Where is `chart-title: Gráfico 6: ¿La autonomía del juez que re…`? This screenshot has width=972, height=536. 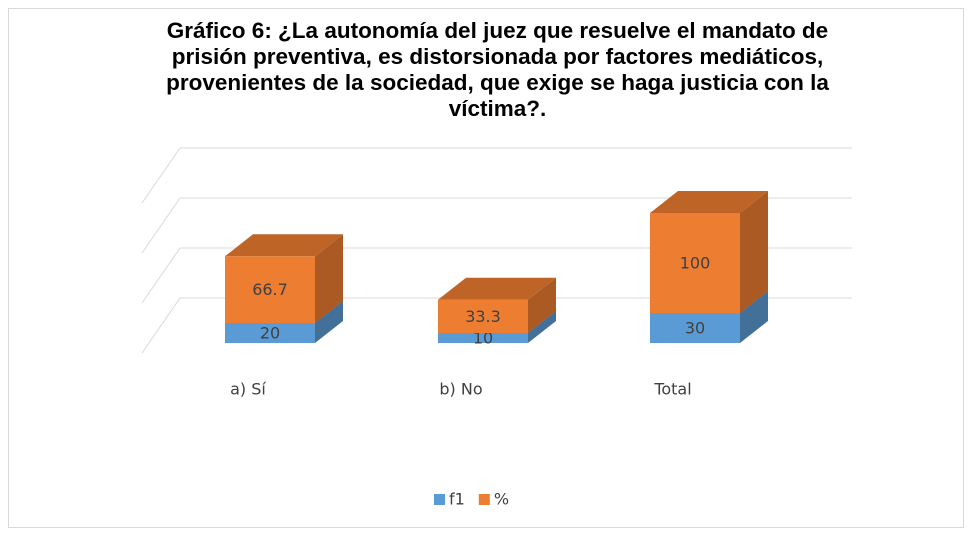
chart-title: Gráfico 6: ¿La autonomía del juez que re… is located at coordinates (497, 69).